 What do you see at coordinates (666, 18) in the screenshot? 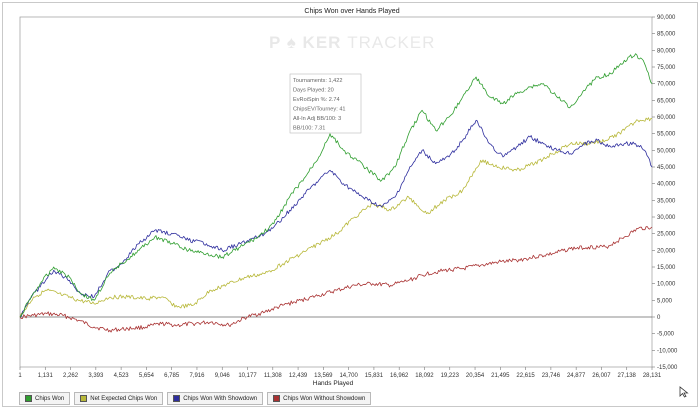
I see `y-tick-label: 90,000` at bounding box center [666, 18].